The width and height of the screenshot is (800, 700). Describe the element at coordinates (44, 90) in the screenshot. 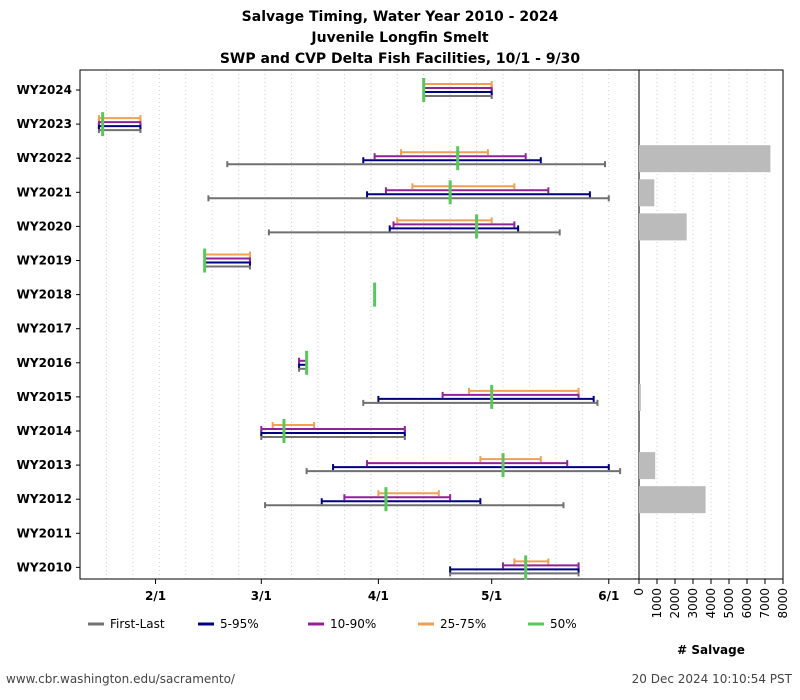

I see `year-label: WY2024` at that location.